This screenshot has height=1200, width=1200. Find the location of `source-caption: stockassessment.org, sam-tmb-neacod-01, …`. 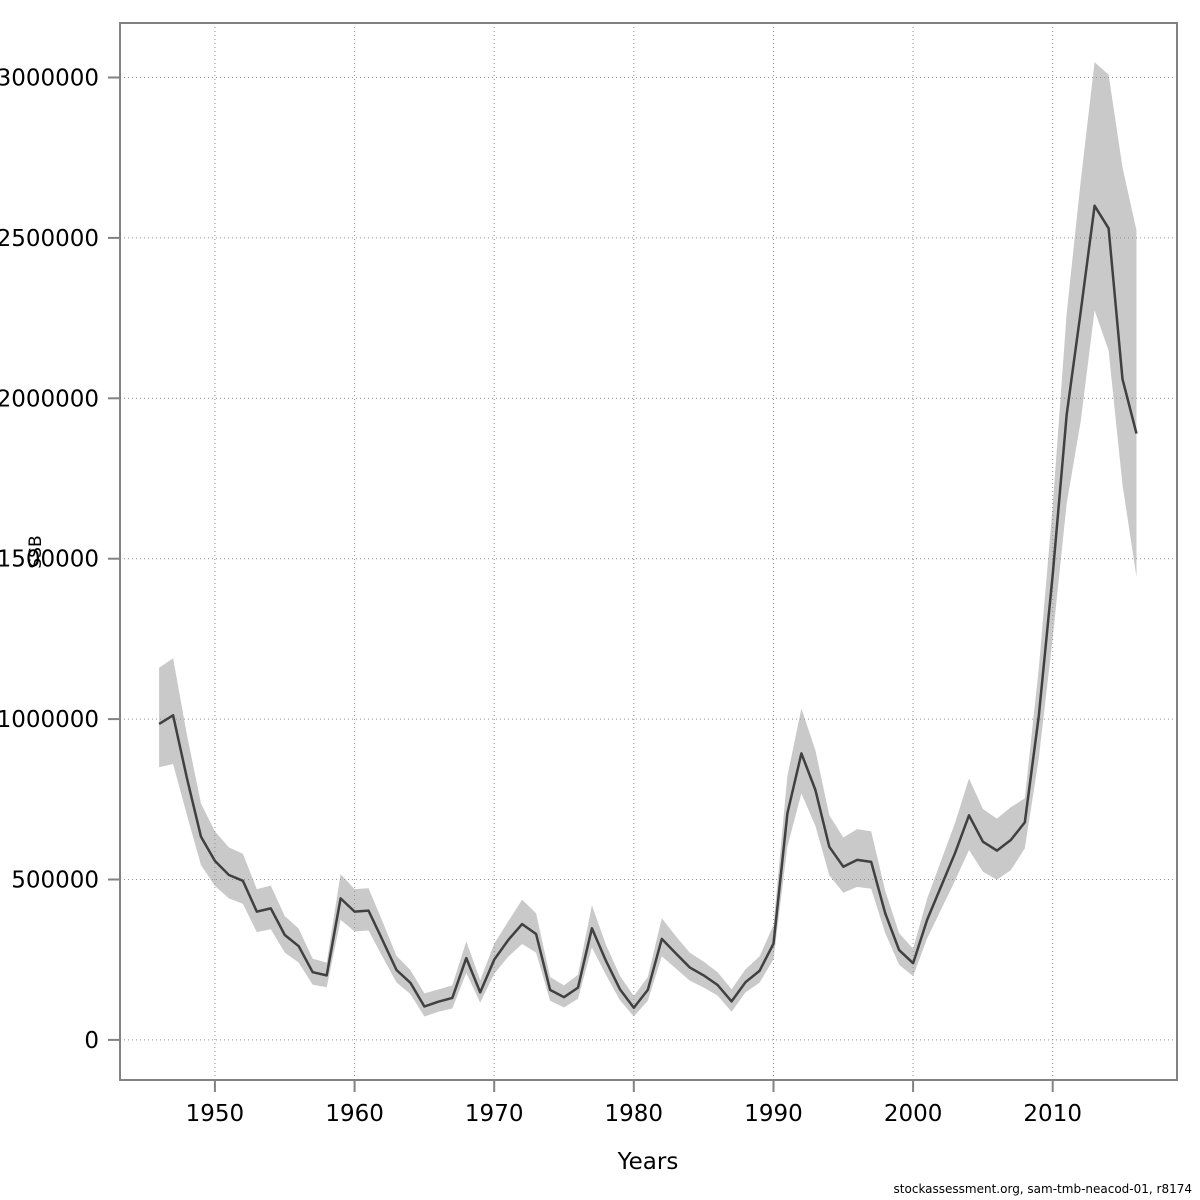

source-caption: stockassessment.org, sam-tmb-neacod-01, … is located at coordinates (1042, 1189).